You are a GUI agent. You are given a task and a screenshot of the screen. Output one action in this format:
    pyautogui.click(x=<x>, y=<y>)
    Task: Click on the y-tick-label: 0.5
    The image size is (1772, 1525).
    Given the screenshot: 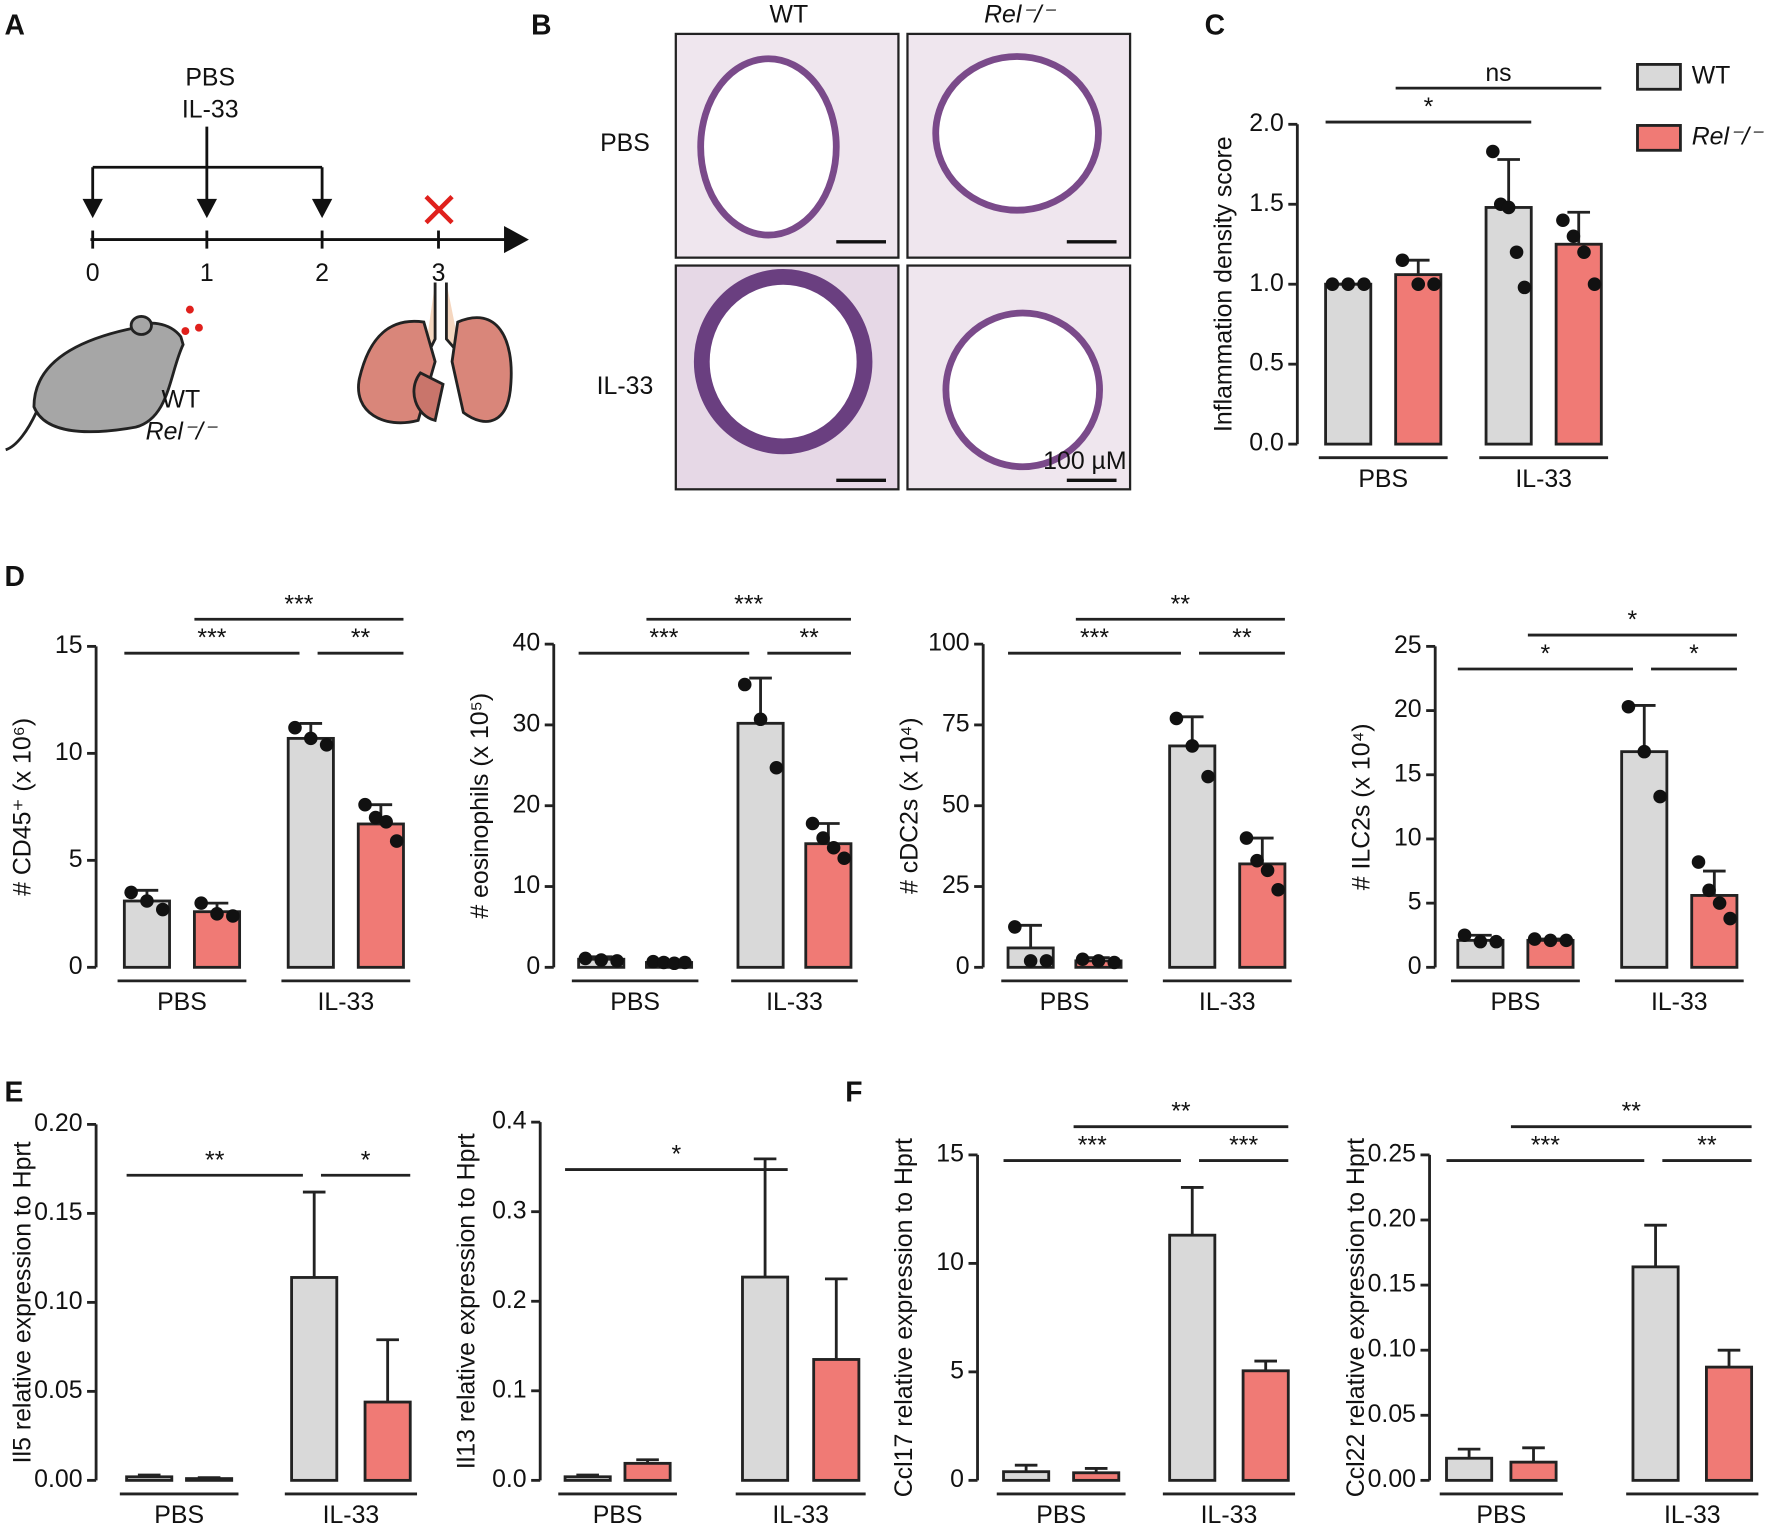 What is the action you would take?
    pyautogui.click(x=1266, y=363)
    